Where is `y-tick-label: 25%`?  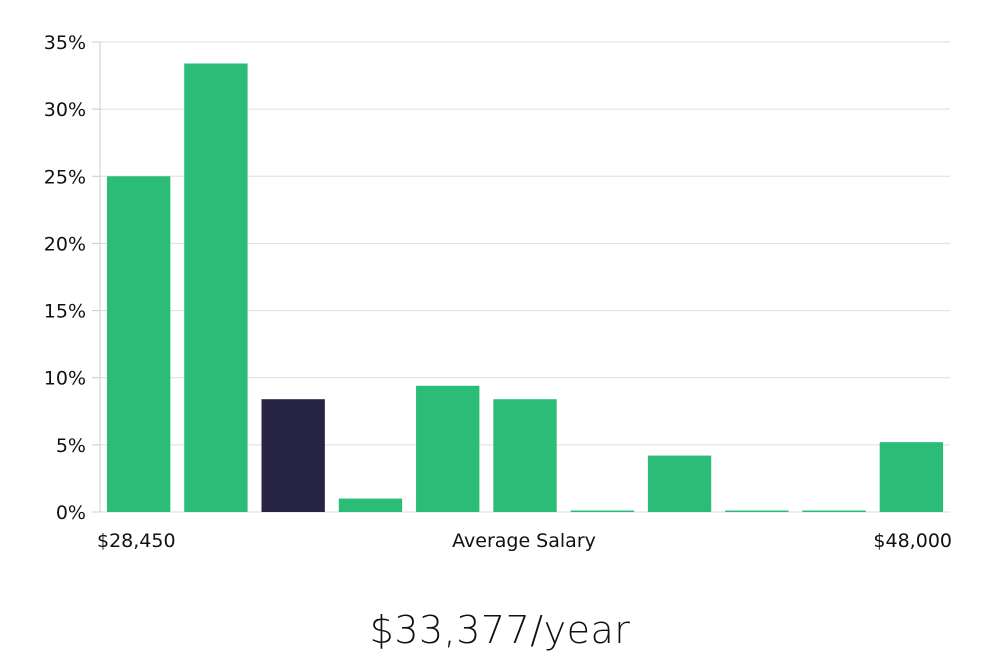
y-tick-label: 25% is located at coordinates (65, 177).